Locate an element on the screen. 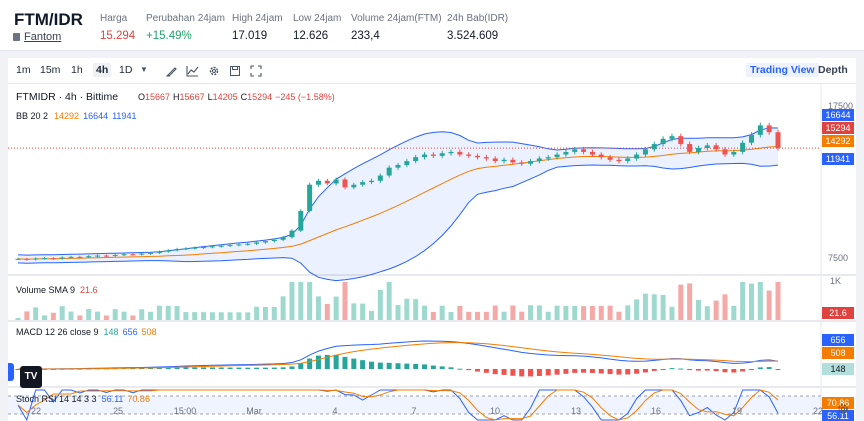  macd-signal-line is located at coordinates (398, 356).